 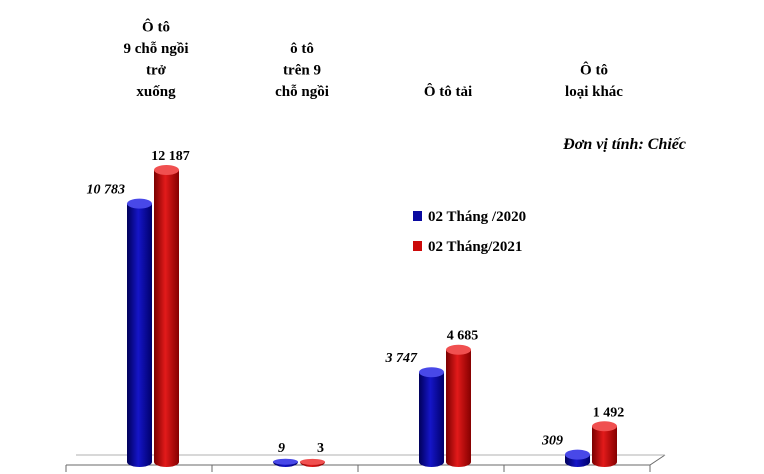 I want to click on category-label-4-line-2: loại khác, so click(x=594, y=92).